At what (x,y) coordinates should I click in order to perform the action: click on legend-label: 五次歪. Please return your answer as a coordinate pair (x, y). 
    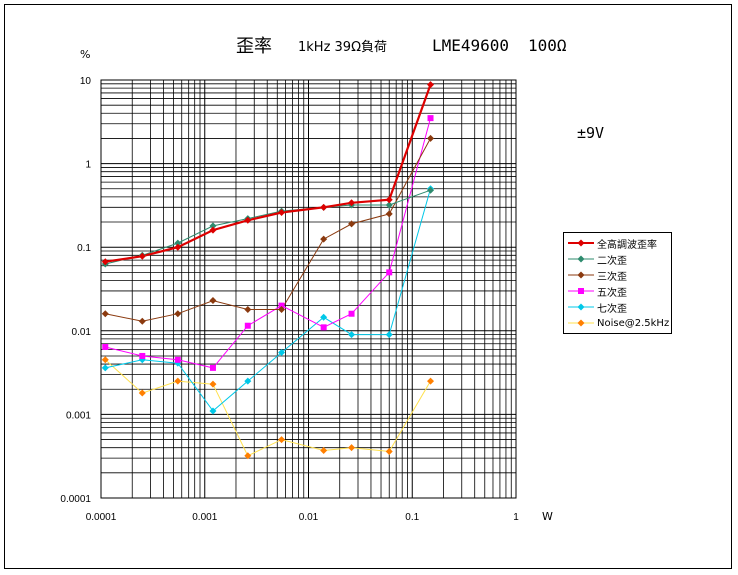
    Looking at the image, I should click on (612, 293).